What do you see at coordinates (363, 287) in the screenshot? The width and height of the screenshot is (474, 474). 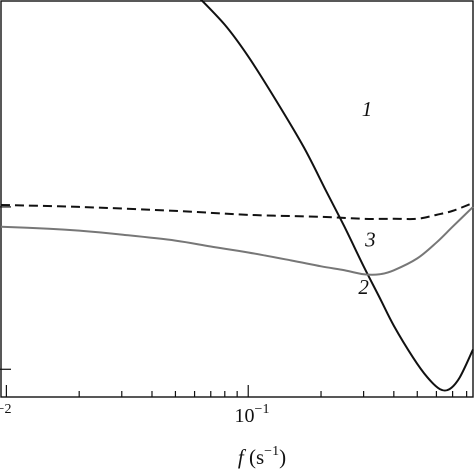 I see `series-label-2: 2` at bounding box center [363, 287].